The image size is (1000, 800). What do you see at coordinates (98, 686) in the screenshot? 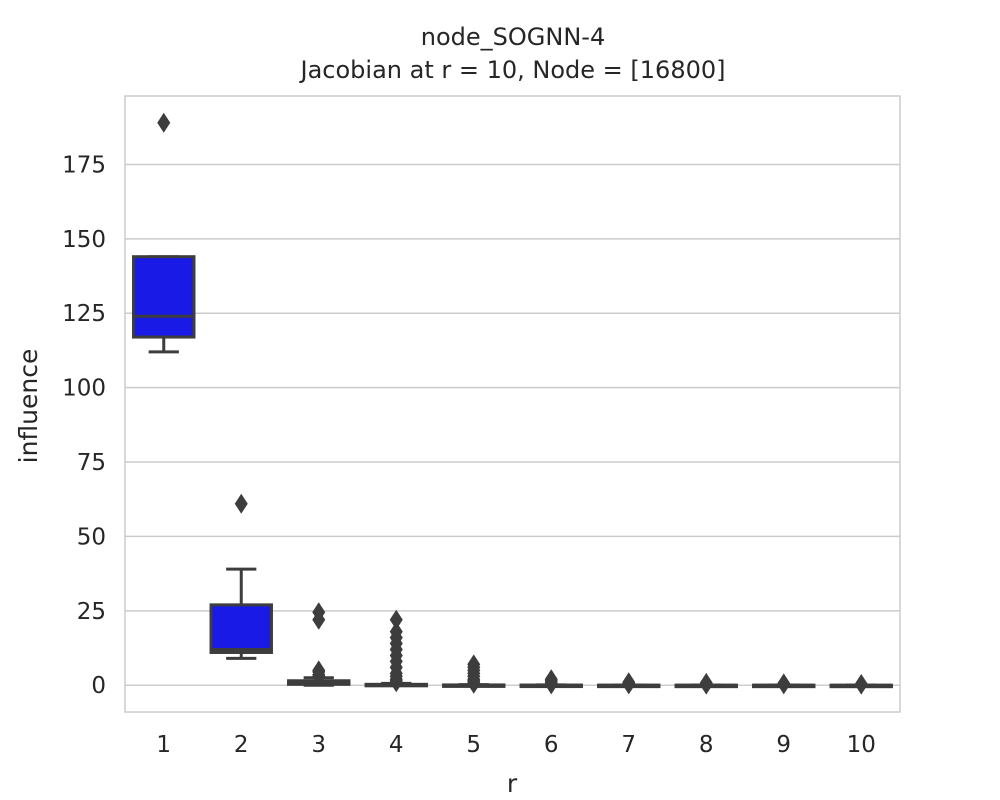
I see `y-tick-label: 0` at bounding box center [98, 686].